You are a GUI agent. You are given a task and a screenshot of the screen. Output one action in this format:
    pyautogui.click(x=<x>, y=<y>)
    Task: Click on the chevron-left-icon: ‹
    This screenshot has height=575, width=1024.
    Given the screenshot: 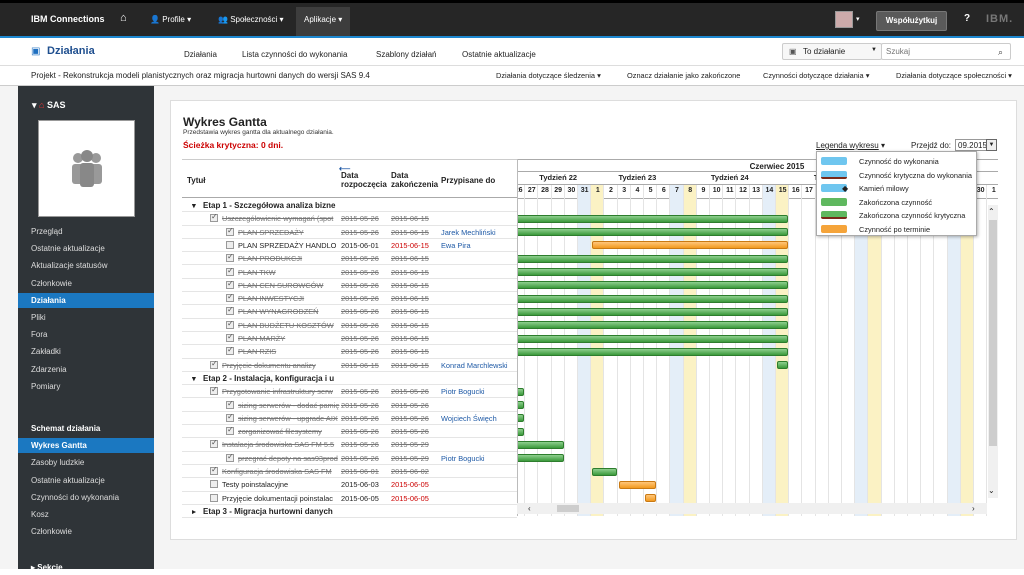 What is the action you would take?
    pyautogui.click(x=529, y=508)
    